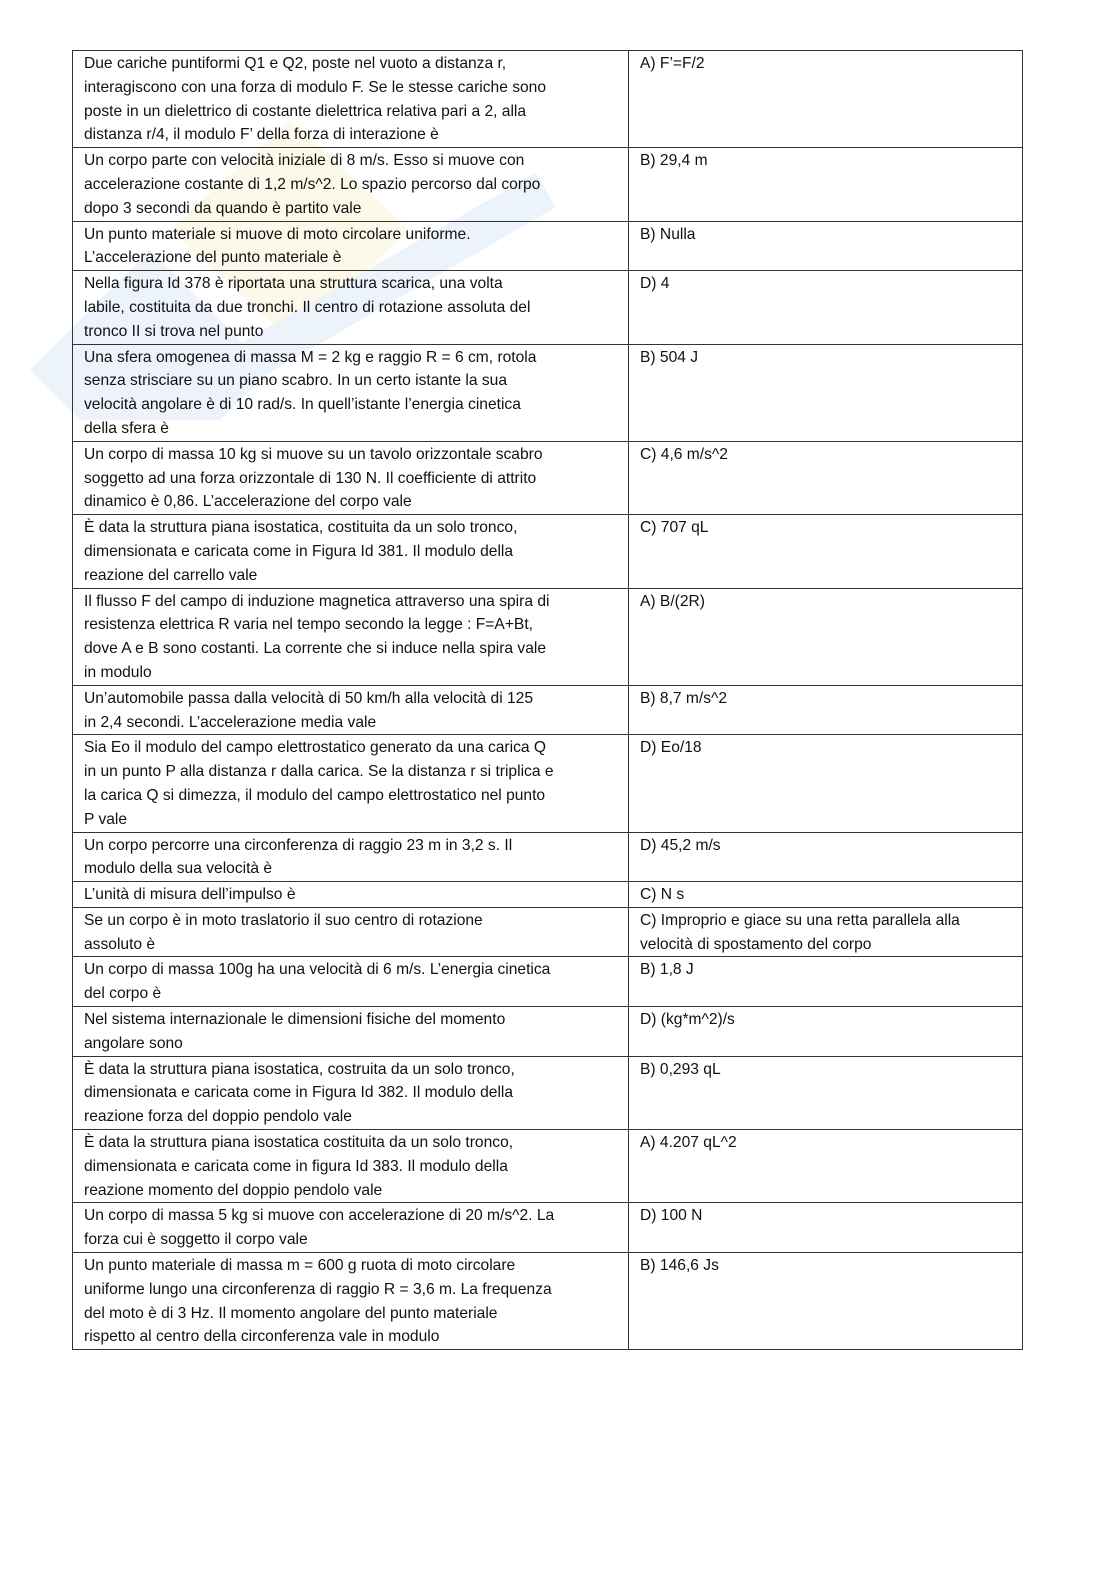 This screenshot has height=1579, width=1117. Describe the element at coordinates (825, 184) in the screenshot. I see `answer-cell: B) 29,4 m` at that location.